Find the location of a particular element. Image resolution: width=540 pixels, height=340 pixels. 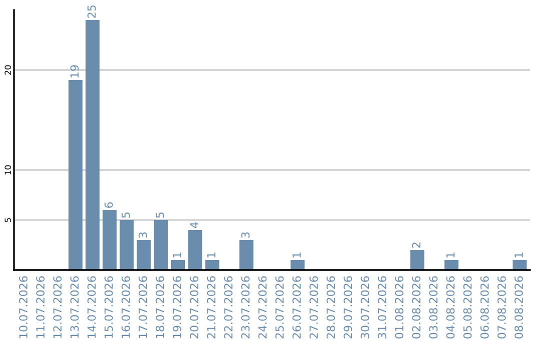

x-tick-label: 03.08.2026 is located at coordinates (433, 307).